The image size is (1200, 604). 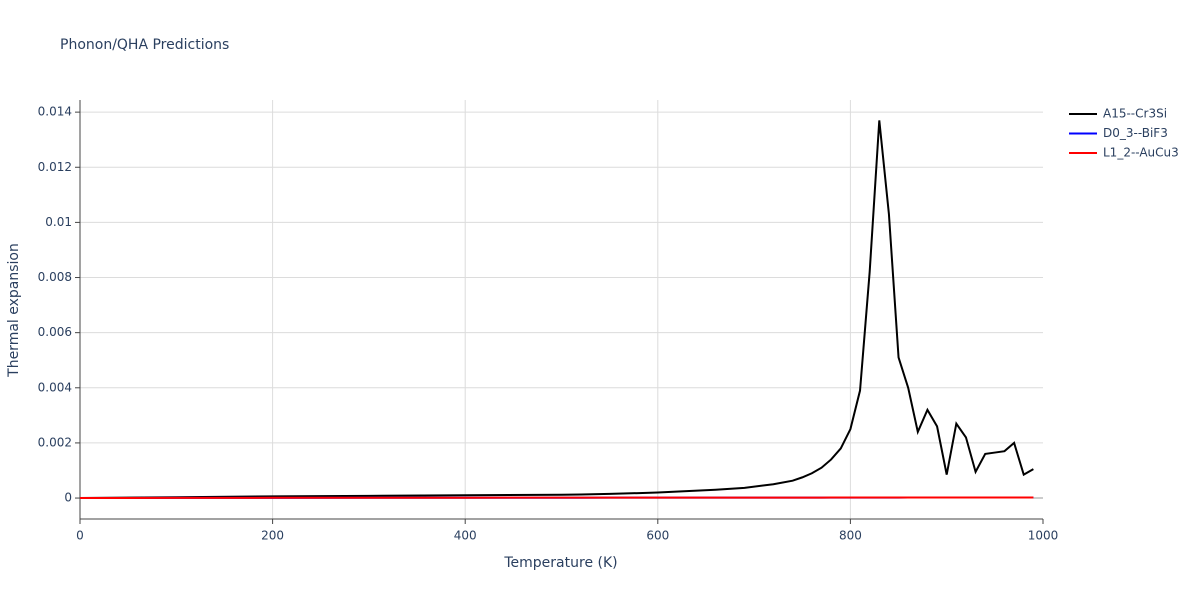 I want to click on y-tick-label: 0.008, so click(x=55, y=277).